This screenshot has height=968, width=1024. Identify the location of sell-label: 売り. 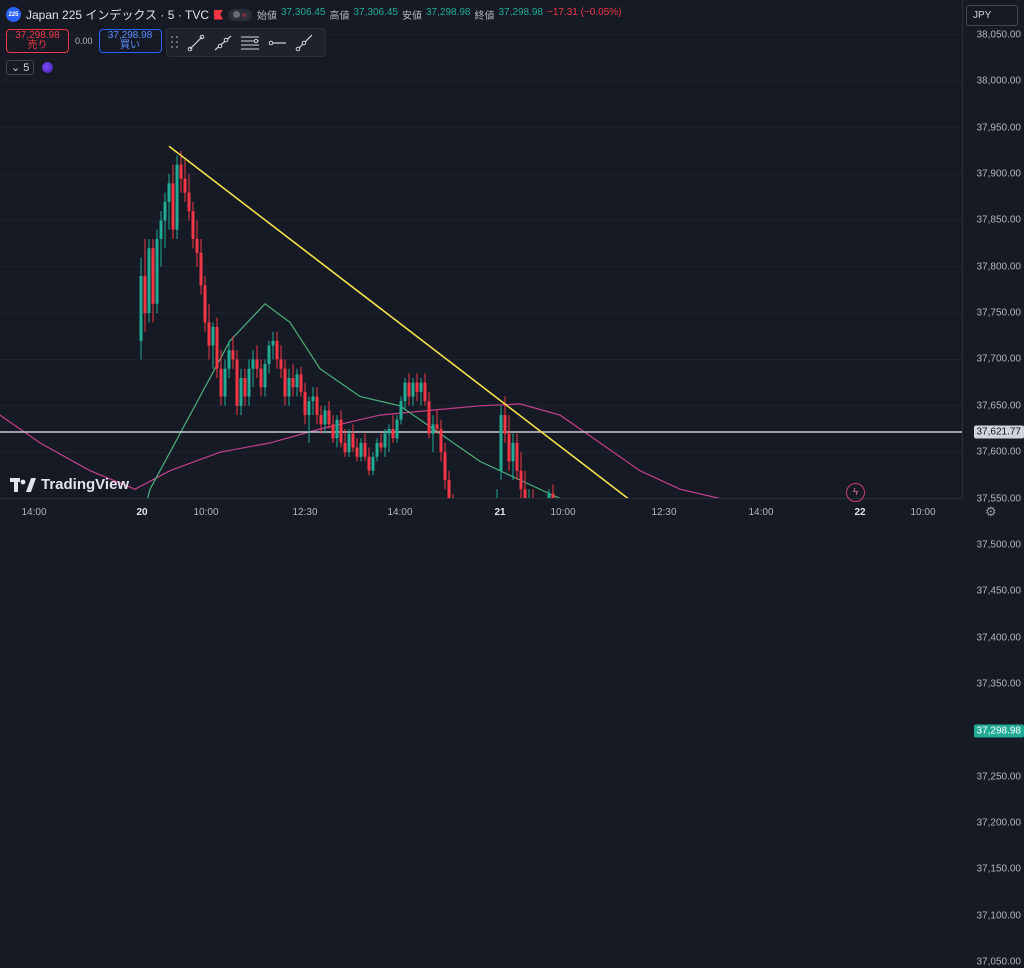
(38, 46).